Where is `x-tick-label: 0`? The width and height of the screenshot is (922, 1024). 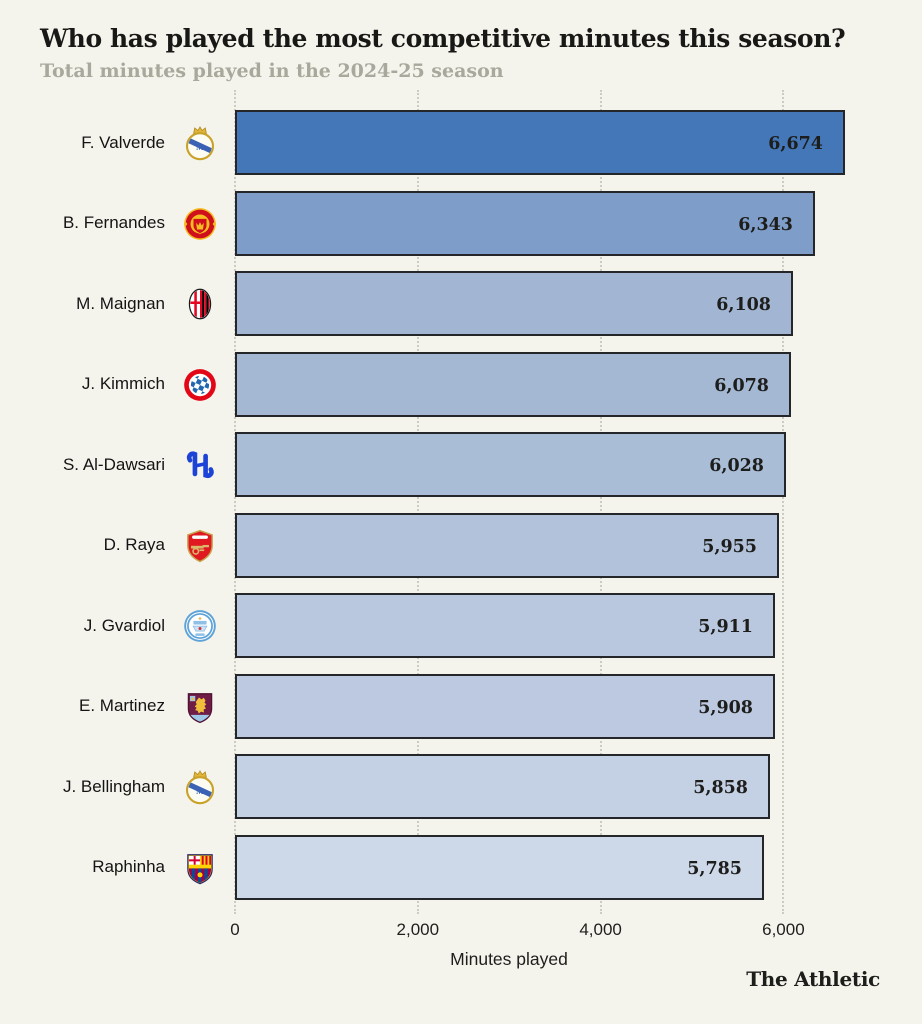 x-tick-label: 0 is located at coordinates (235, 929).